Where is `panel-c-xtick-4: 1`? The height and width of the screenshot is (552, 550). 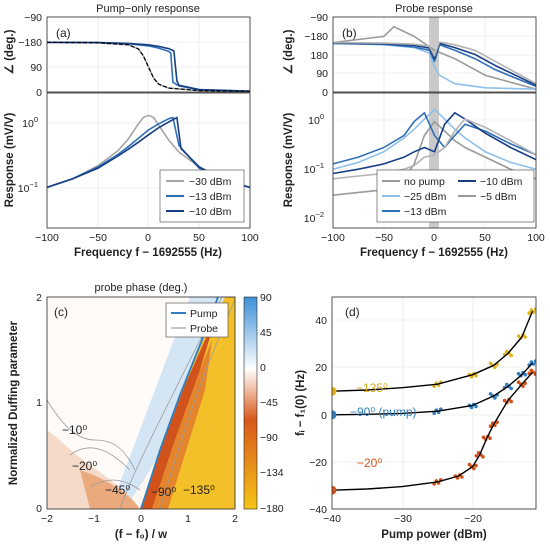
panel-c-xtick-4: 1 is located at coordinates (188, 519).